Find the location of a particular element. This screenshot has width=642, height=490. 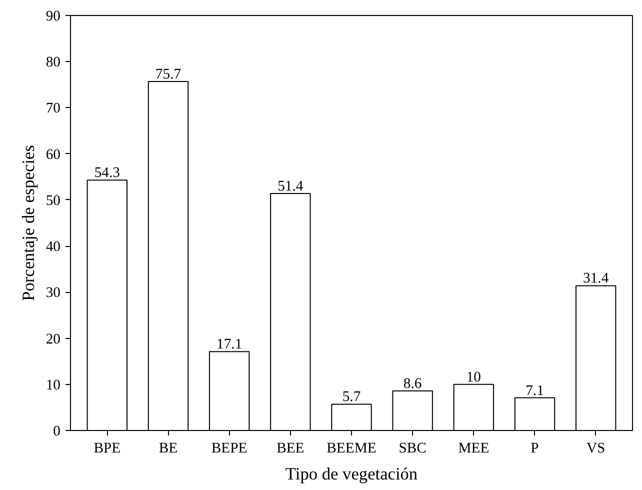

x-axis-title: Tipo de vegetación is located at coordinates (351, 474).